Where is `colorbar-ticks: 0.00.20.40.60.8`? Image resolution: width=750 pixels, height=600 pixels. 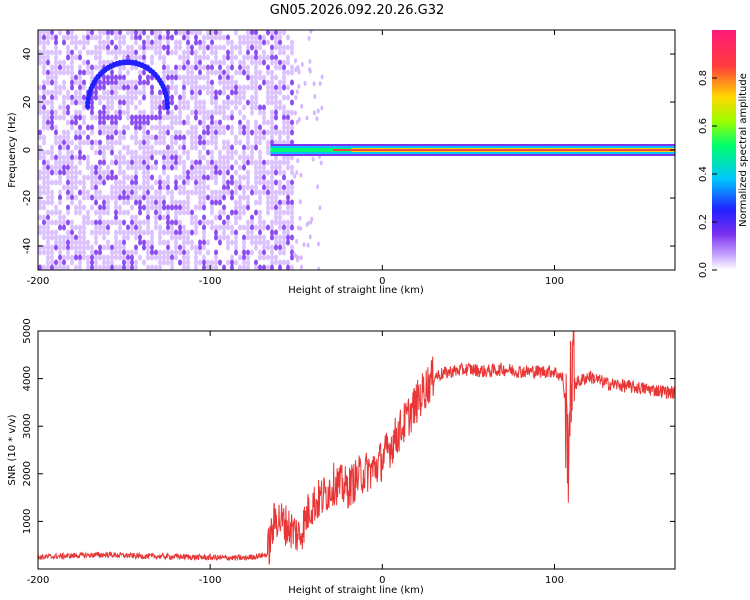 colorbar-ticks: 0.00.20.40.60.8 is located at coordinates (707, 174).